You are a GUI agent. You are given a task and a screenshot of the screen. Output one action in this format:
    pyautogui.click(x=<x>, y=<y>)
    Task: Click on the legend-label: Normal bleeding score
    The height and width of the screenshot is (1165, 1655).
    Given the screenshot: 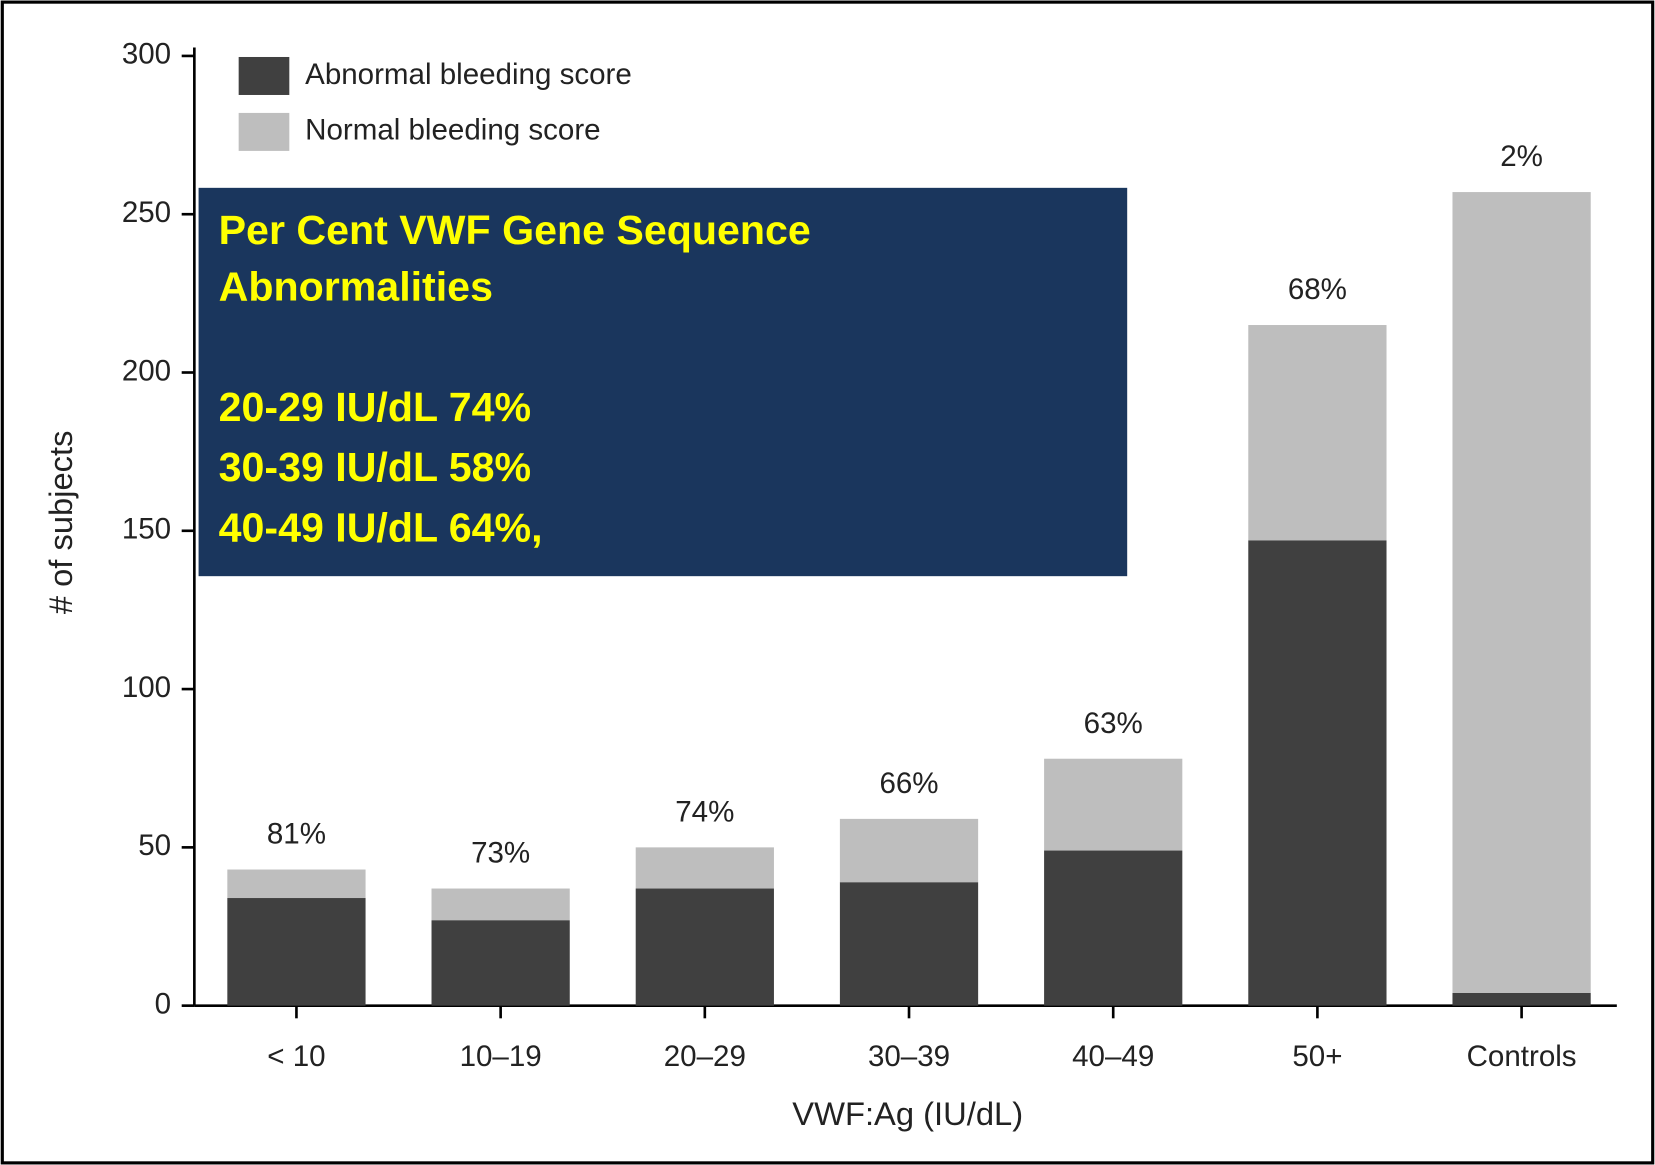 What is the action you would take?
    pyautogui.click(x=452, y=130)
    